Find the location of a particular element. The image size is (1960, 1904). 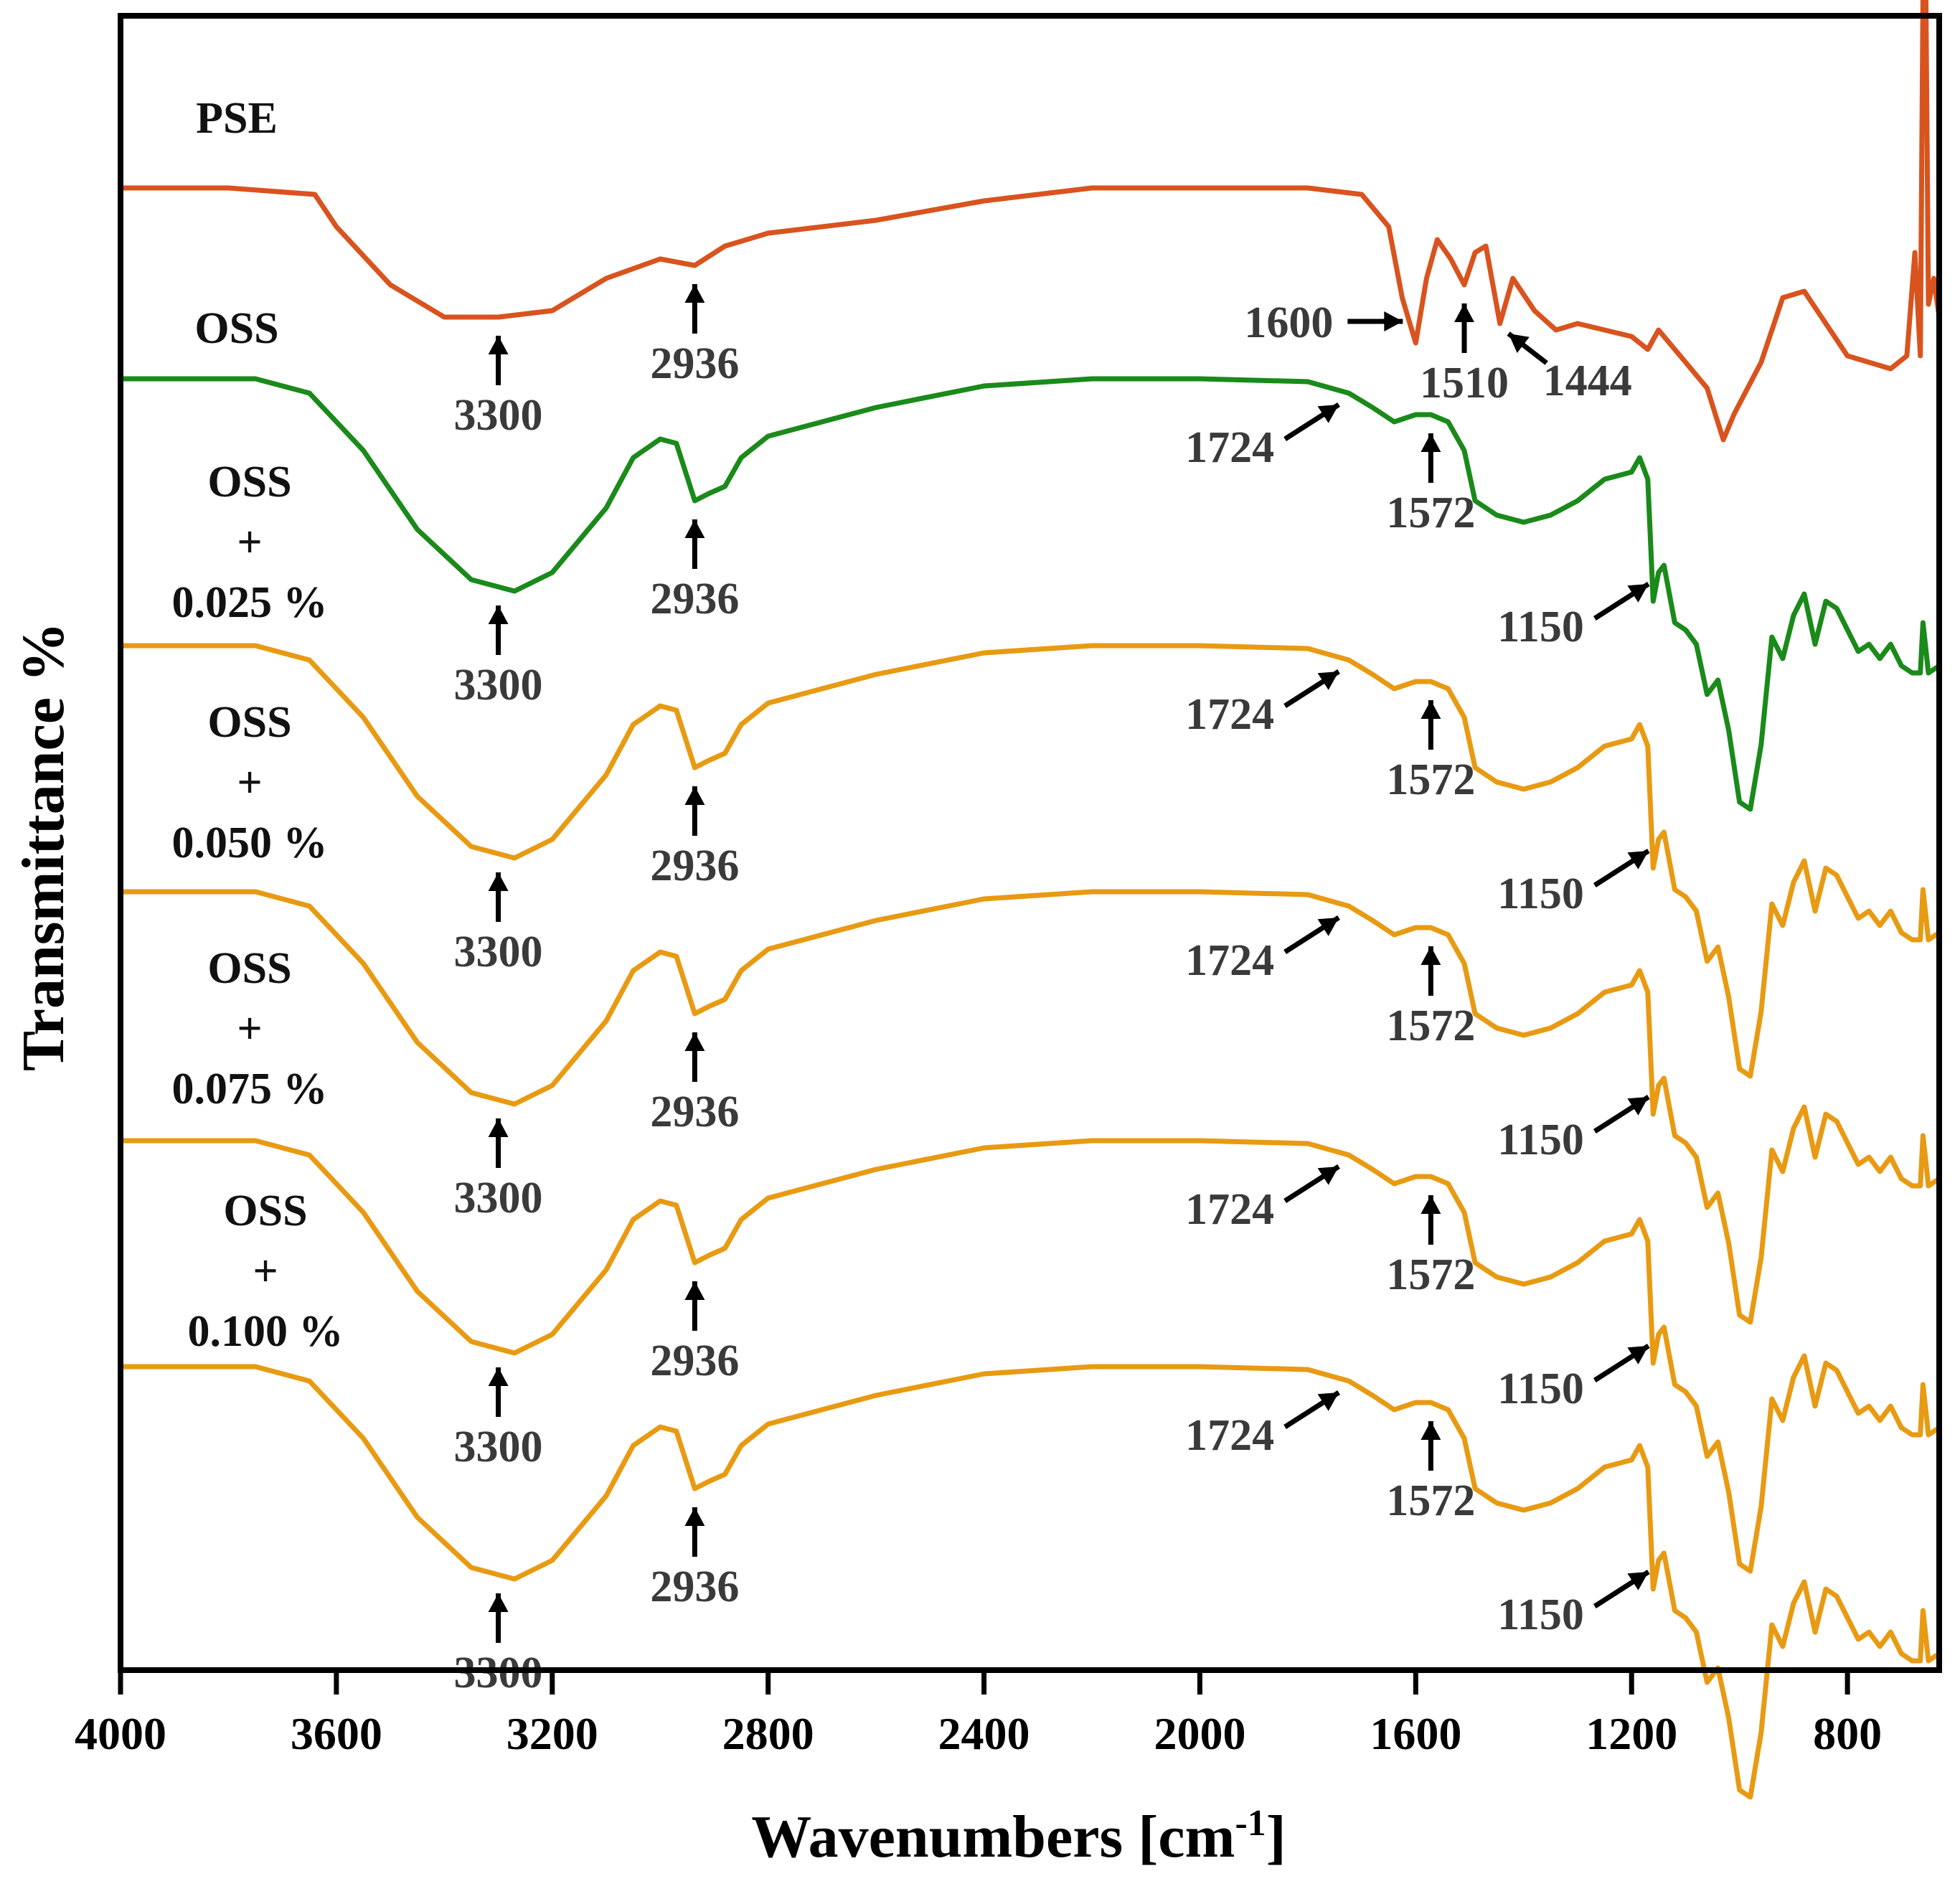

x-axis-title: Wavenumbers [cm-1] is located at coordinates (1018, 1836).